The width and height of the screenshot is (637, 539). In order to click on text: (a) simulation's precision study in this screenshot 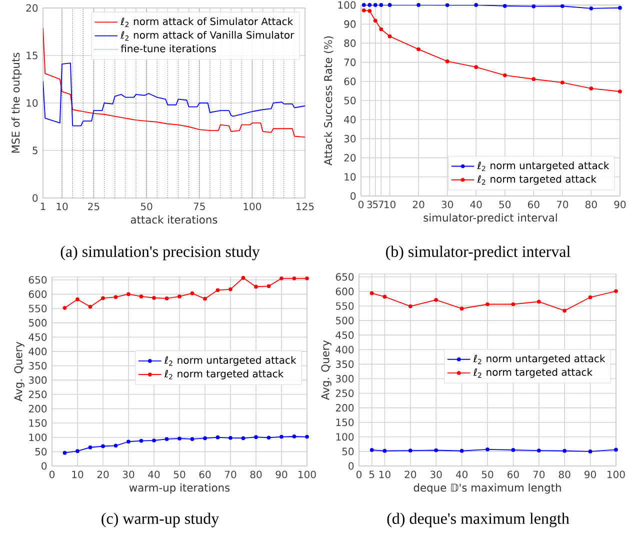, I will do `click(160, 253)`.